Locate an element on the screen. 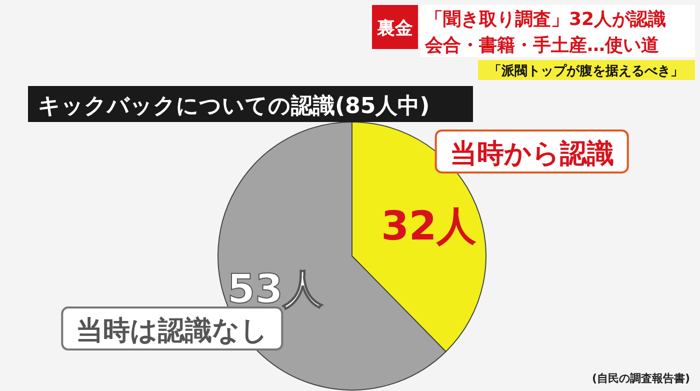 Image resolution: width=700 pixels, height=391 pixels. text: 「派閥トップが腹を据えるべき」 is located at coordinates (586, 71).